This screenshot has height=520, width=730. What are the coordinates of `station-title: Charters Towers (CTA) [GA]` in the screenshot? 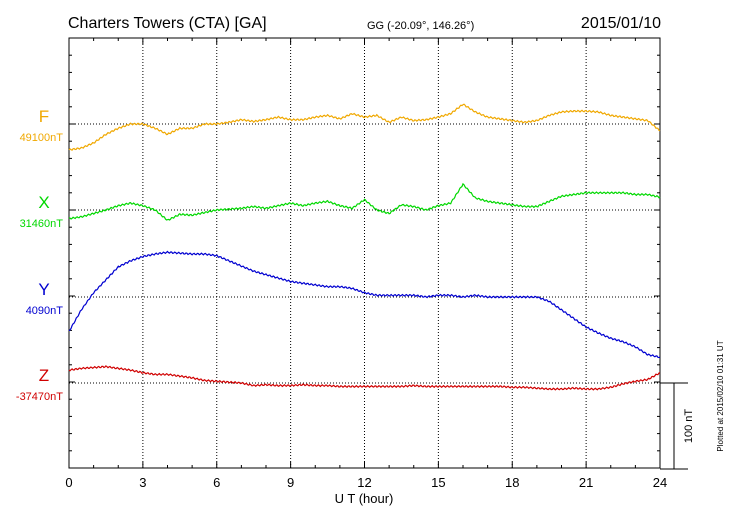 It's located at (167, 23).